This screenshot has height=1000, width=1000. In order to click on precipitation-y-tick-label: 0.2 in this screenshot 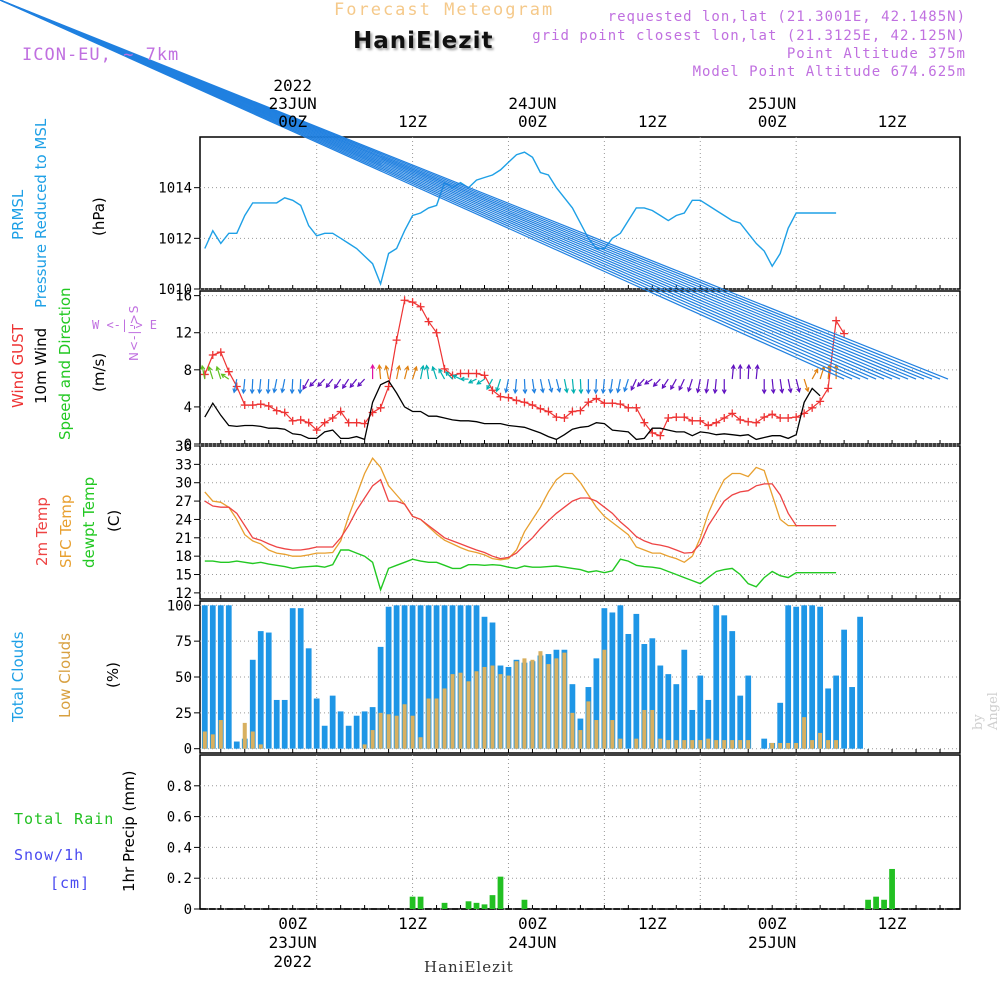, I will do `click(179, 879)`.